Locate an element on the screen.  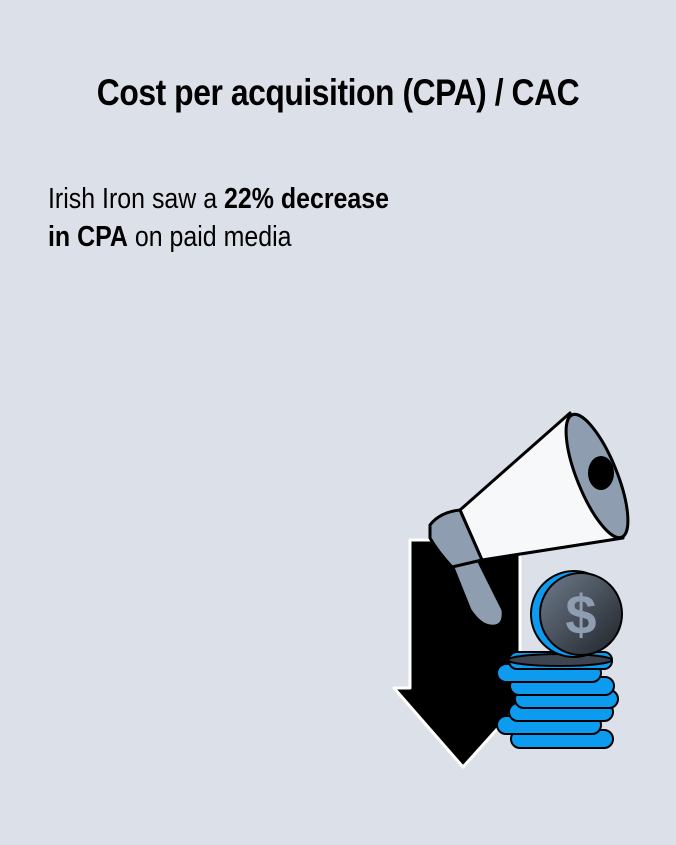
statement-text: on paid media is located at coordinates (209, 237).